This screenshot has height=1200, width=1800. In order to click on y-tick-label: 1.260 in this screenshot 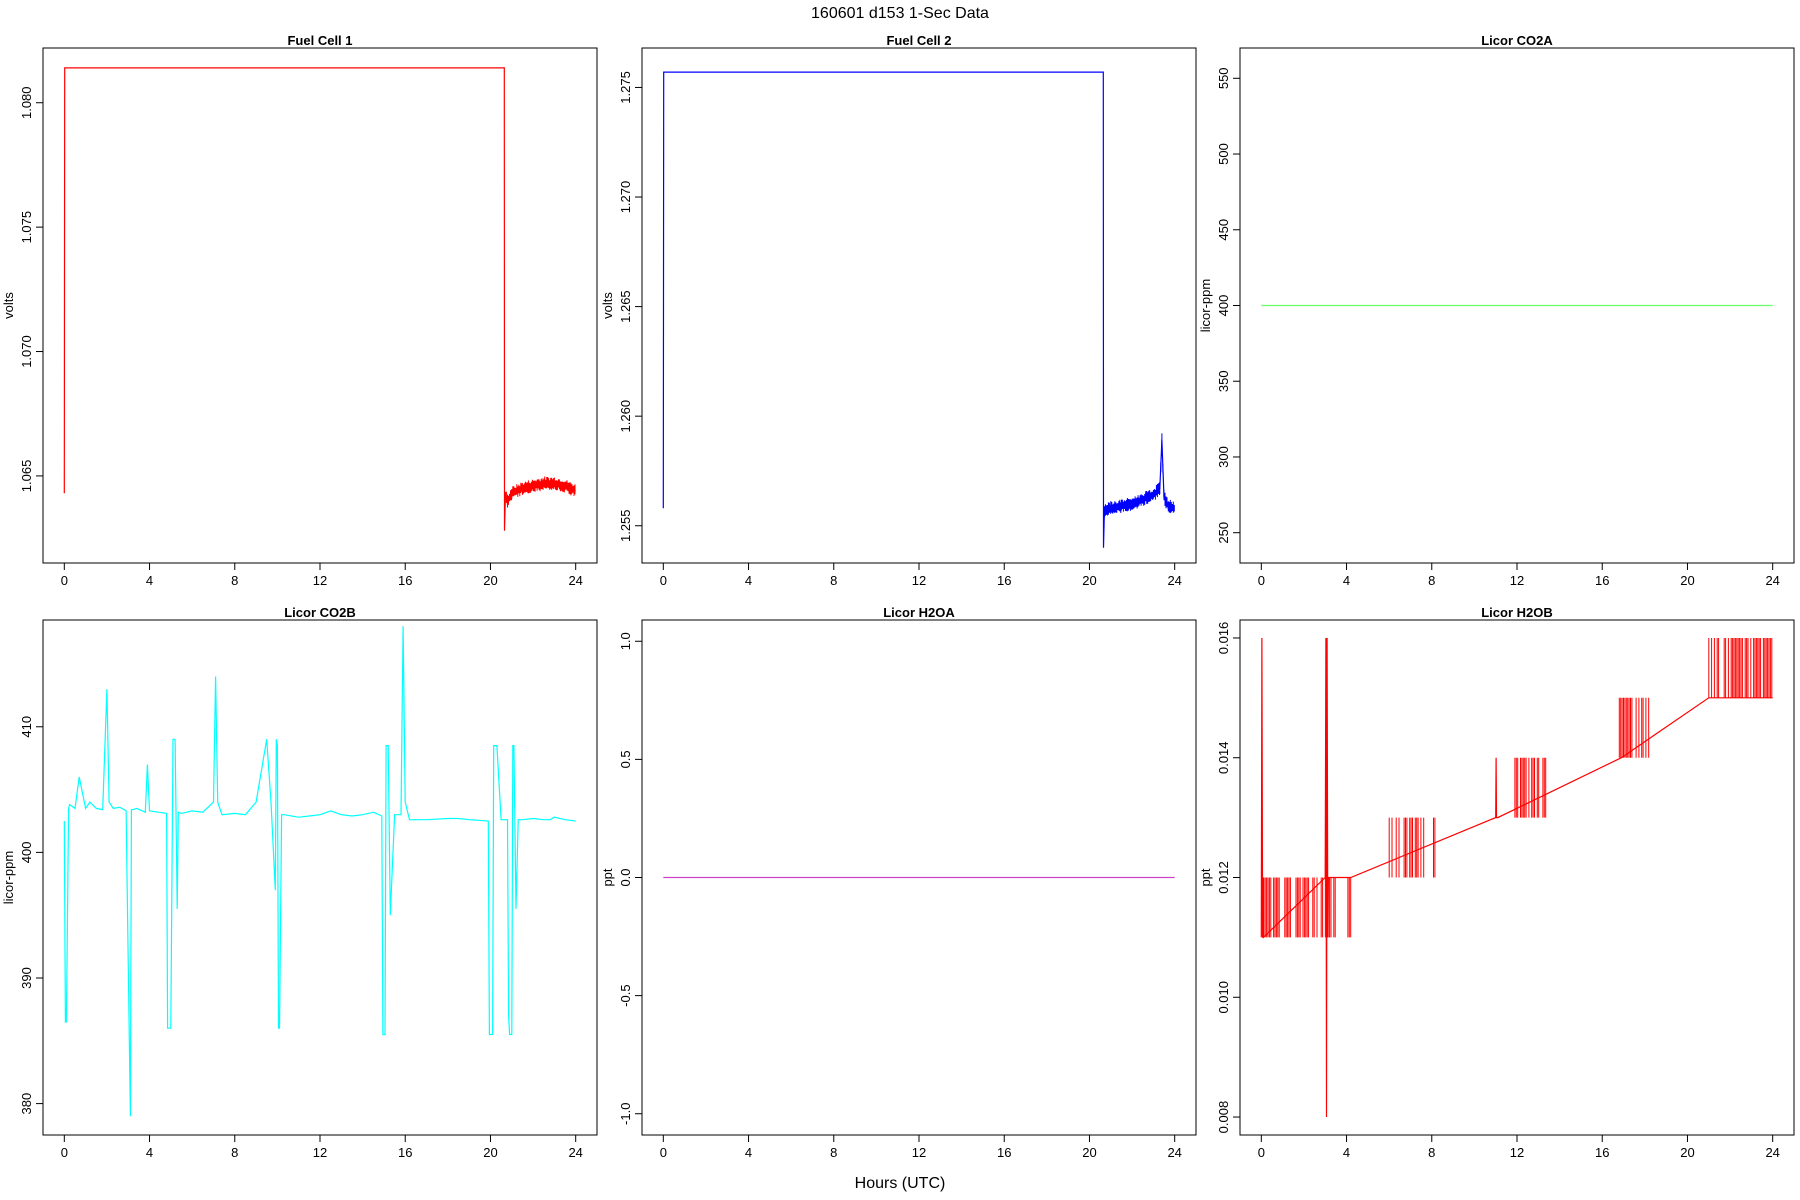, I will do `click(625, 416)`.